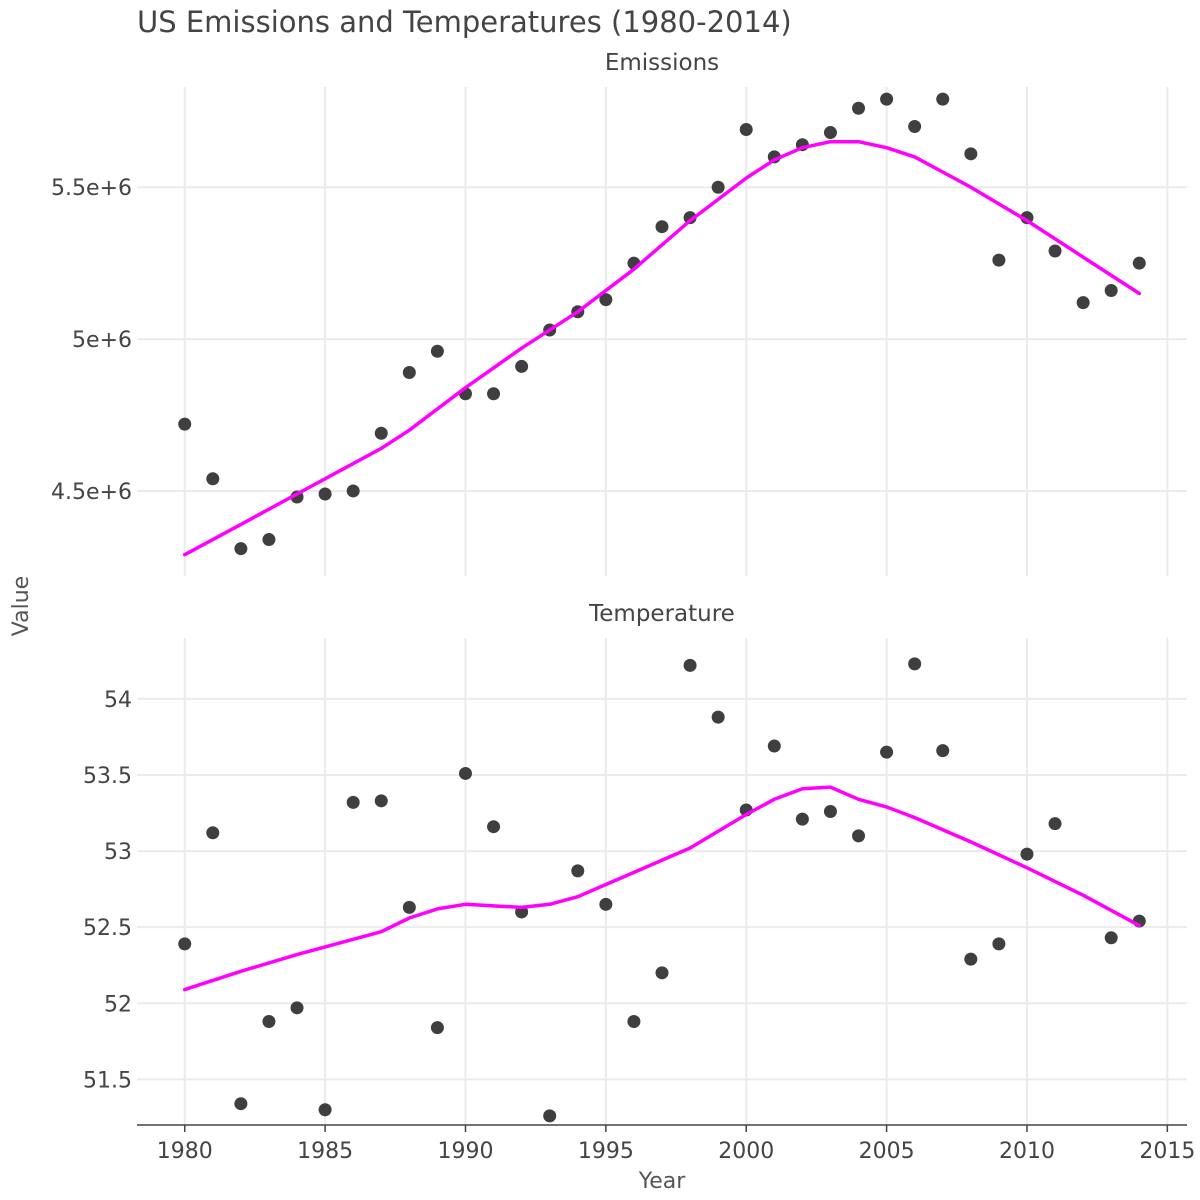 The width and height of the screenshot is (1200, 1200). What do you see at coordinates (666, 1144) in the screenshot?
I see `x-axis: 1980 1985 1990 1995 2000 2005 2010 2015` at bounding box center [666, 1144].